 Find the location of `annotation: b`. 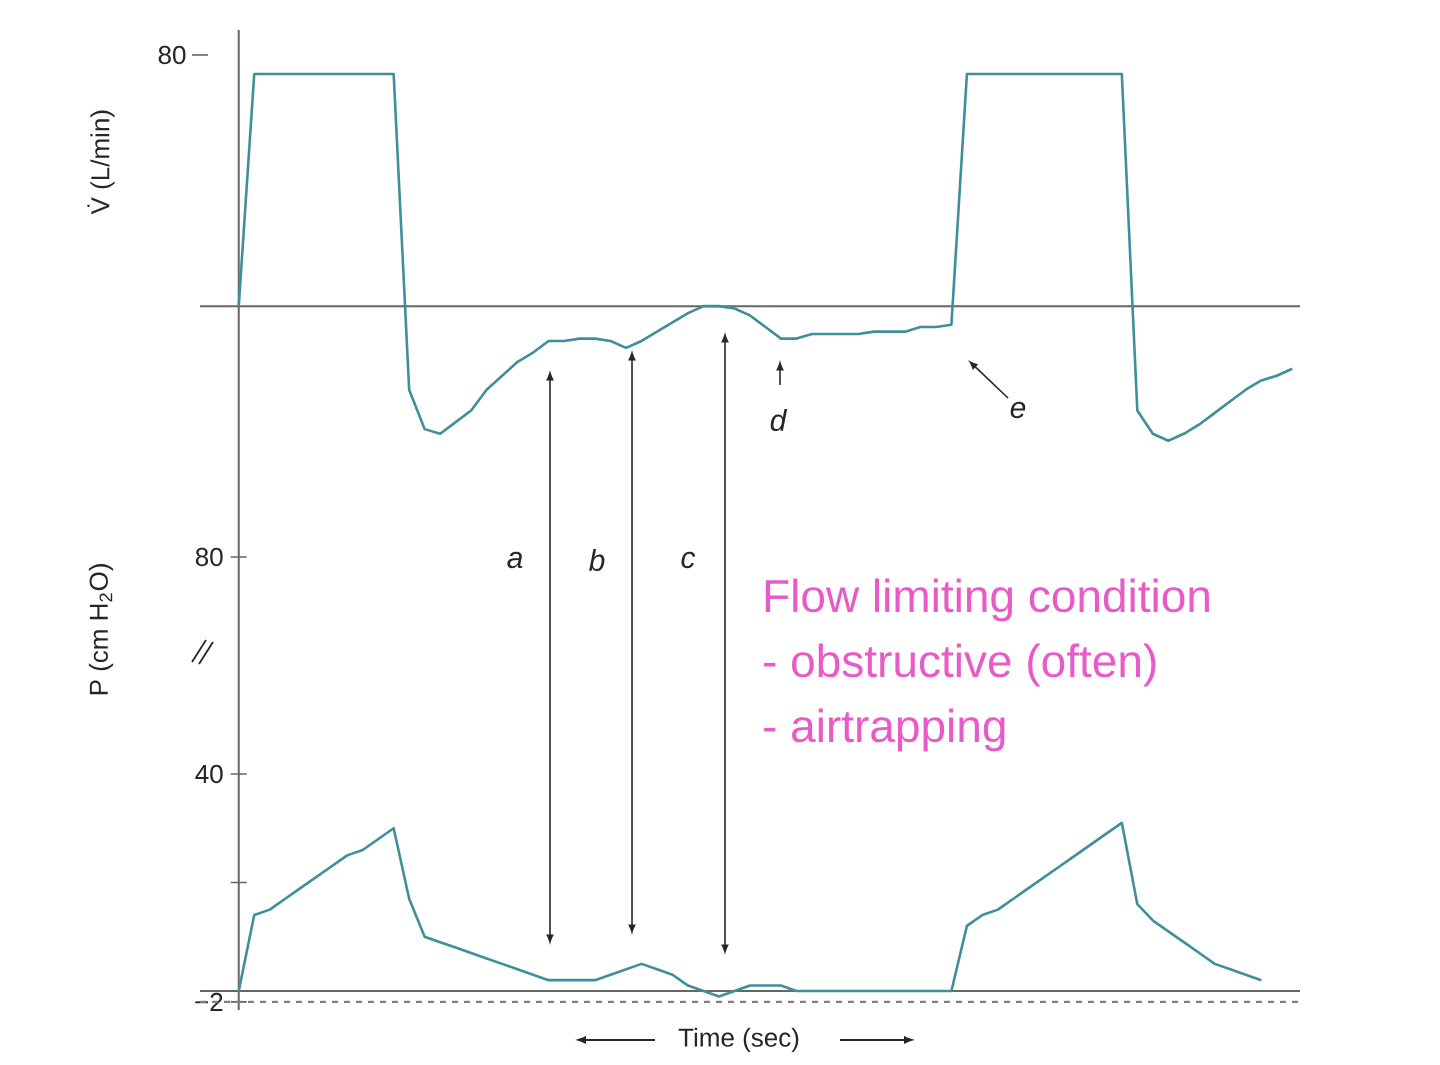

annotation: b is located at coordinates (597, 559).